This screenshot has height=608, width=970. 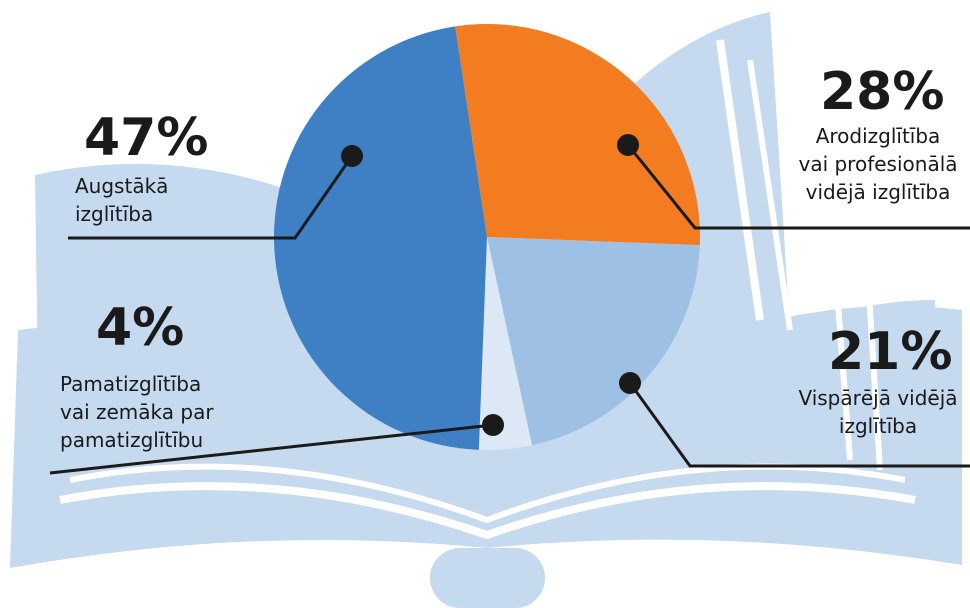 What do you see at coordinates (878, 412) in the screenshot?
I see `category-label: Vispārējā vidējā izglītība` at bounding box center [878, 412].